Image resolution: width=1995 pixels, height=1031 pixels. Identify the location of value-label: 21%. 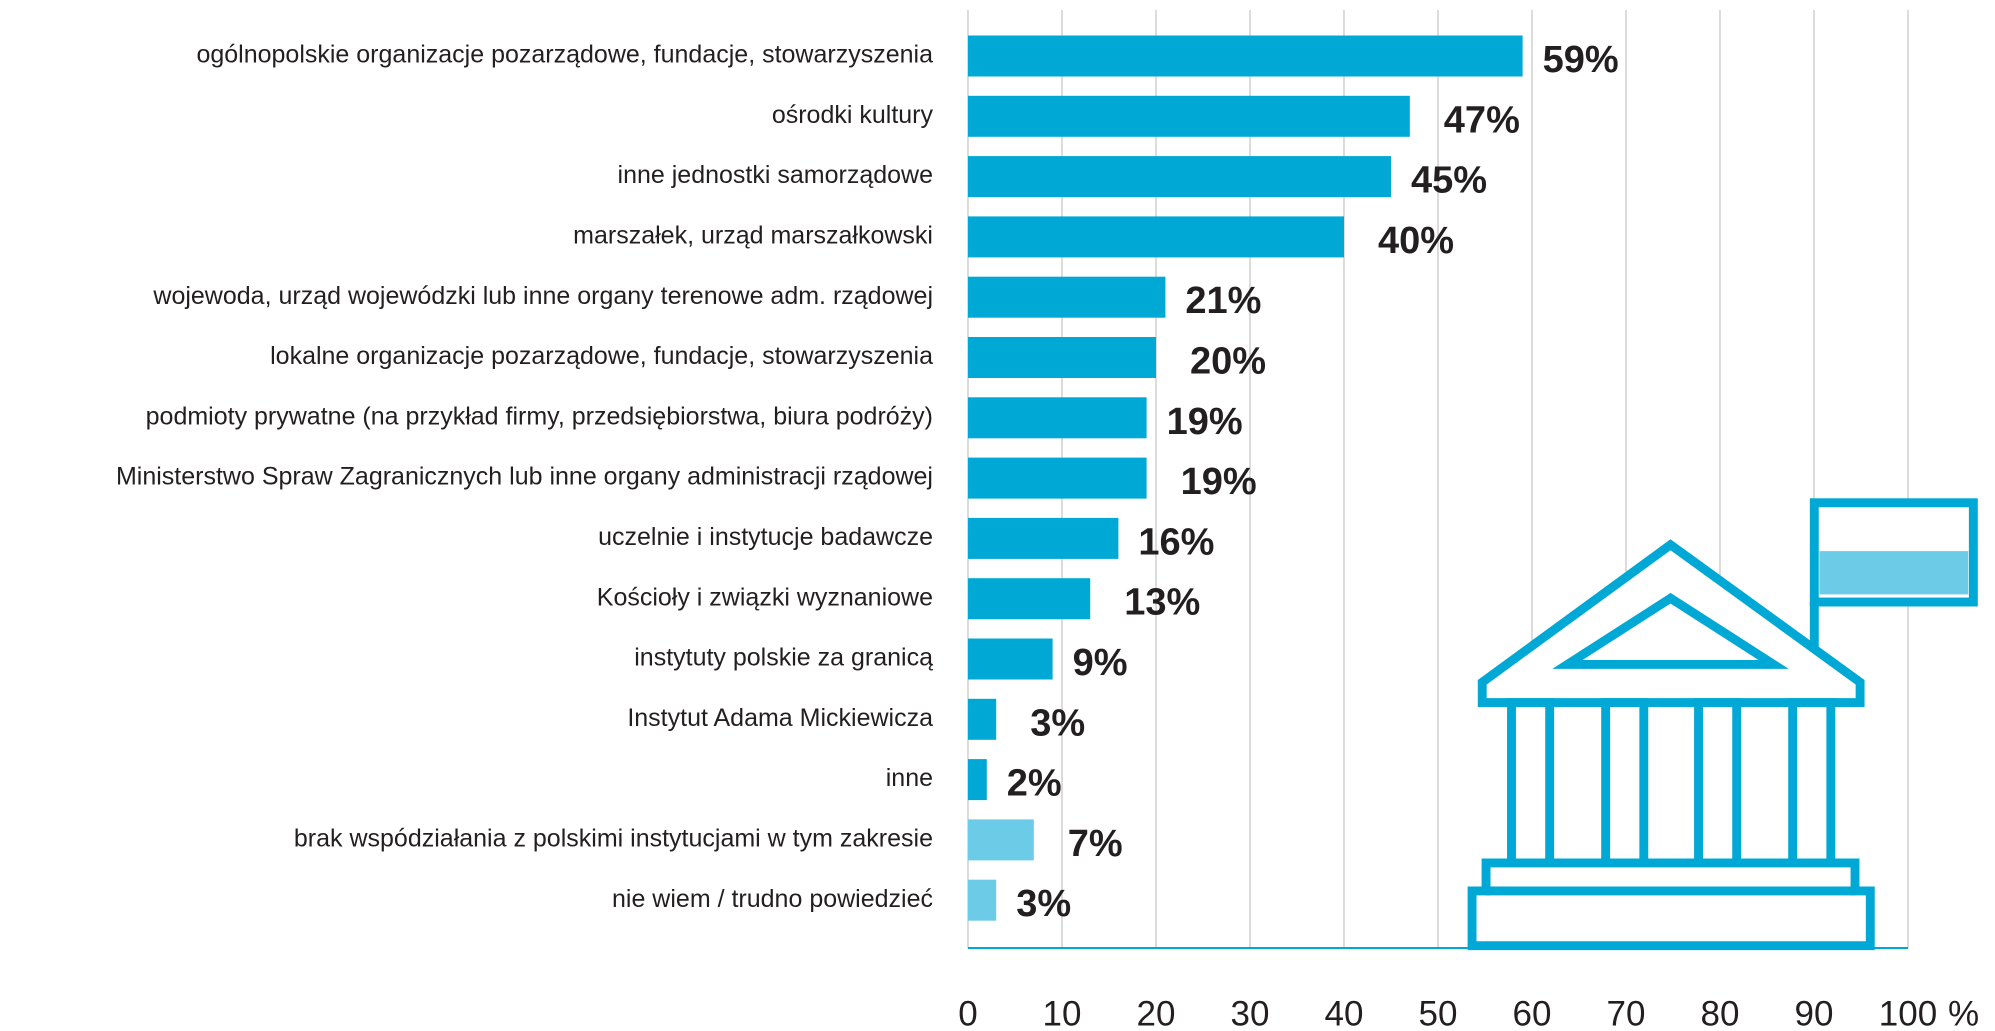
(1223, 301).